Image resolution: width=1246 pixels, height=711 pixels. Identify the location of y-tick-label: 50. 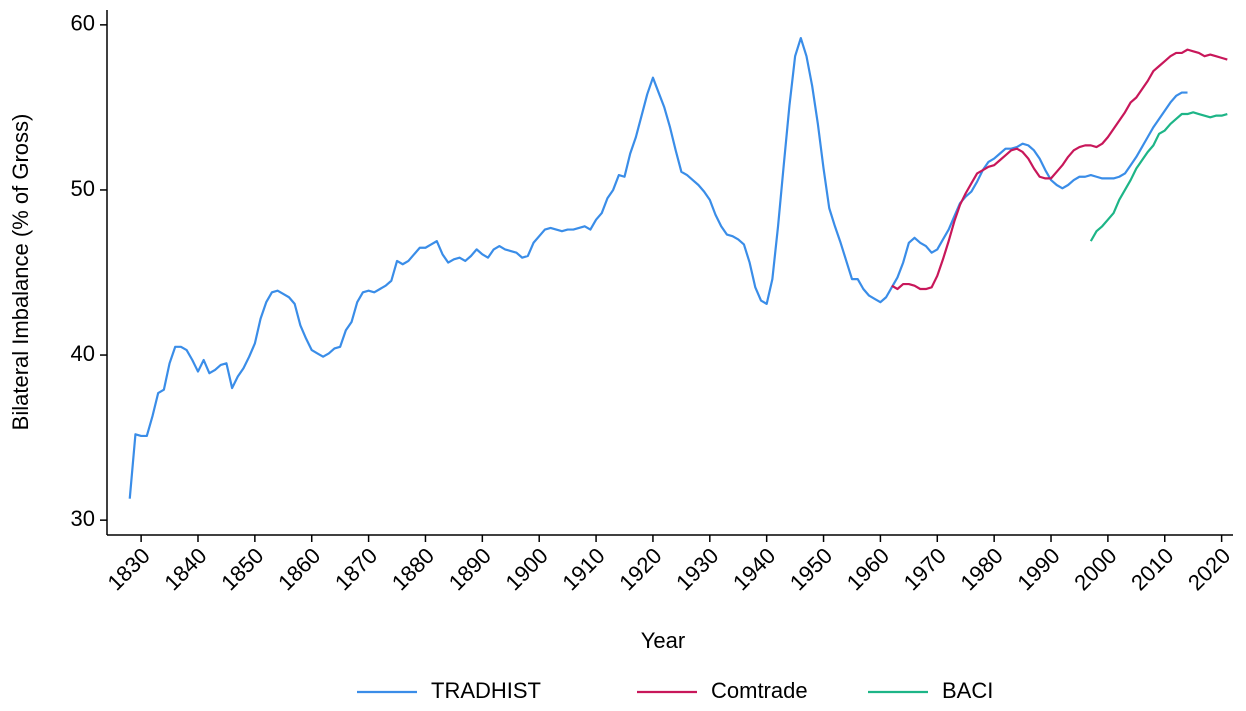
(83, 188).